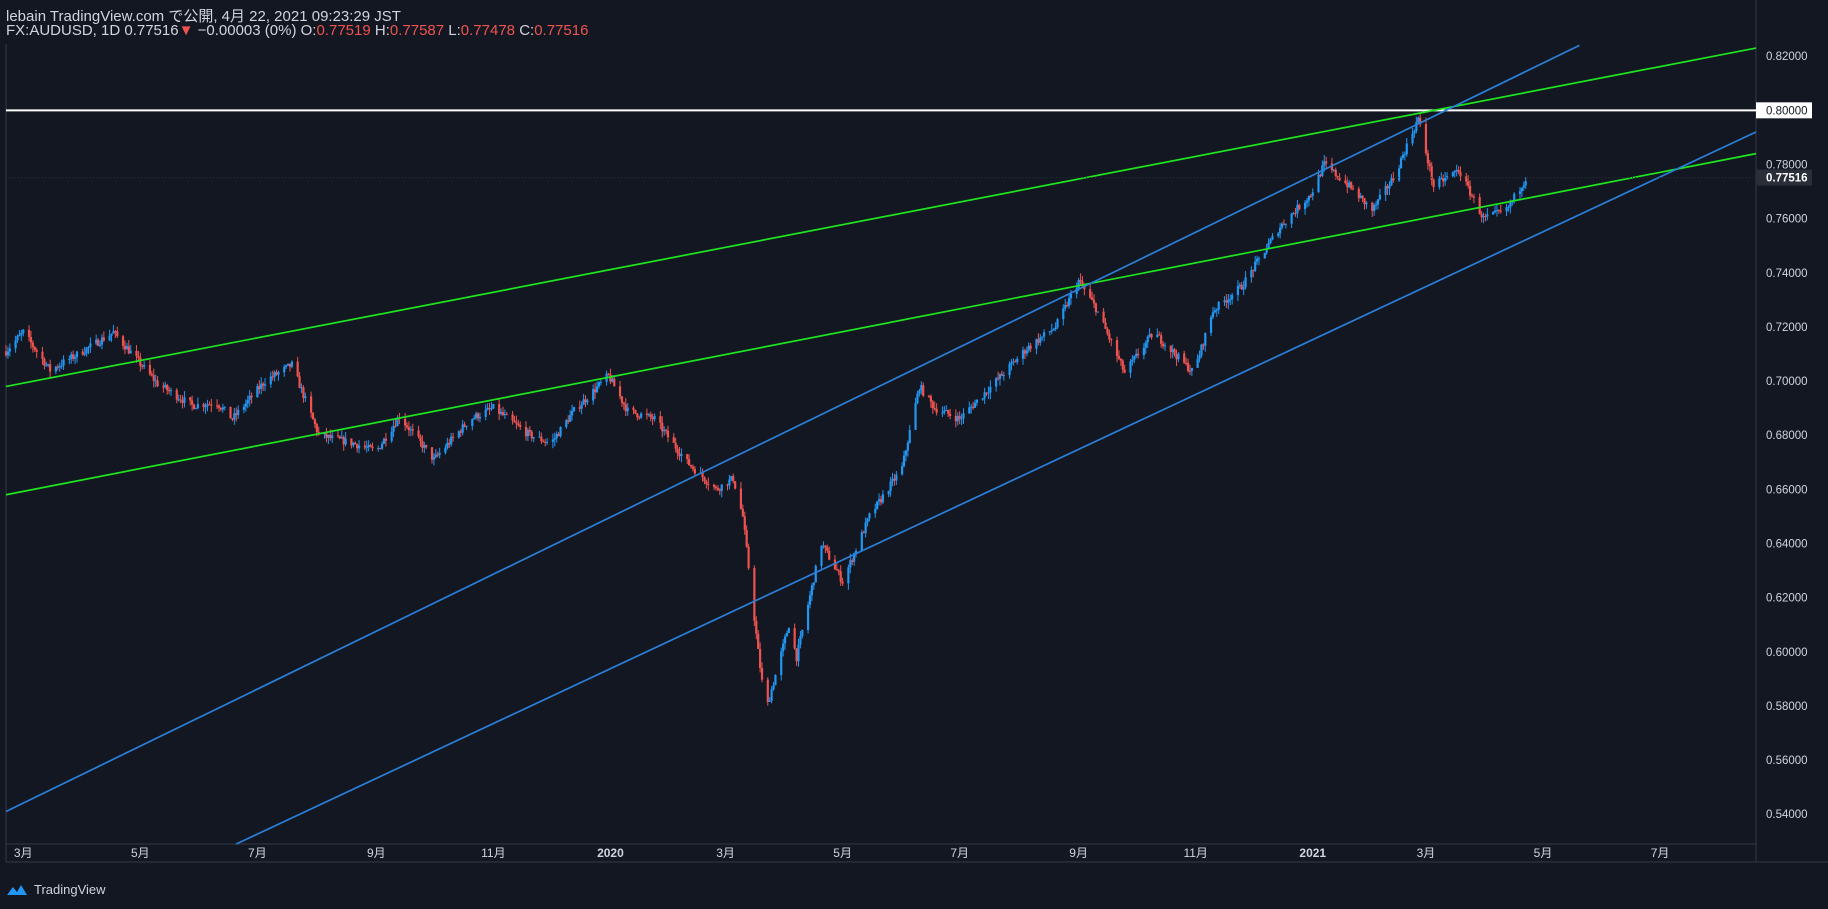  Describe the element at coordinates (841, 853) in the screenshot. I see `time-axis: 3月 5月 7月 9月 11月 2020 3月 5月 7月 9月 11月 2021 3月 5月 7月` at that location.